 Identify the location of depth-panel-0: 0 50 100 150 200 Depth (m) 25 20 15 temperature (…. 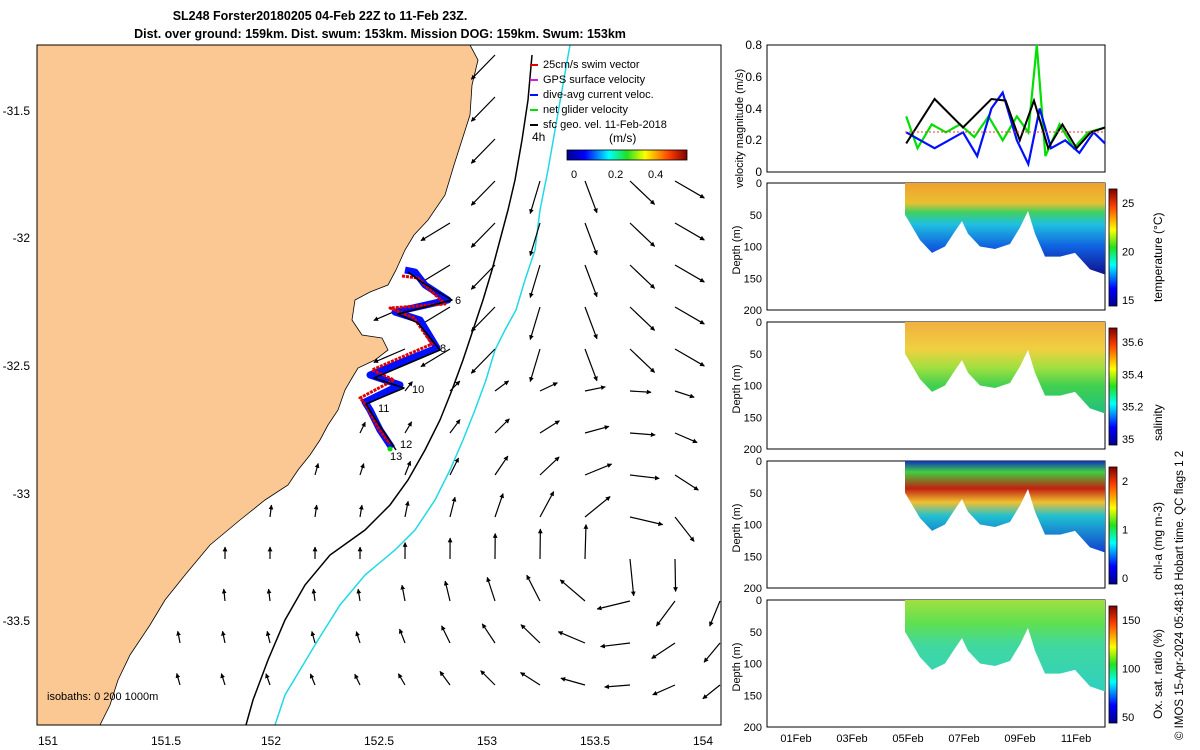
(948, 247).